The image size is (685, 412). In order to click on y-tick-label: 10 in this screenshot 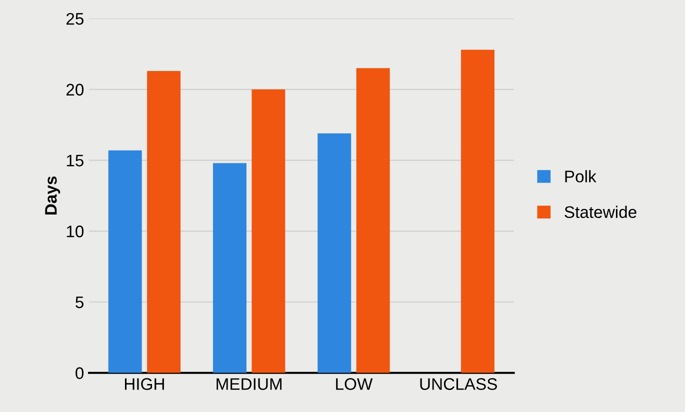, I will do `click(75, 232)`.